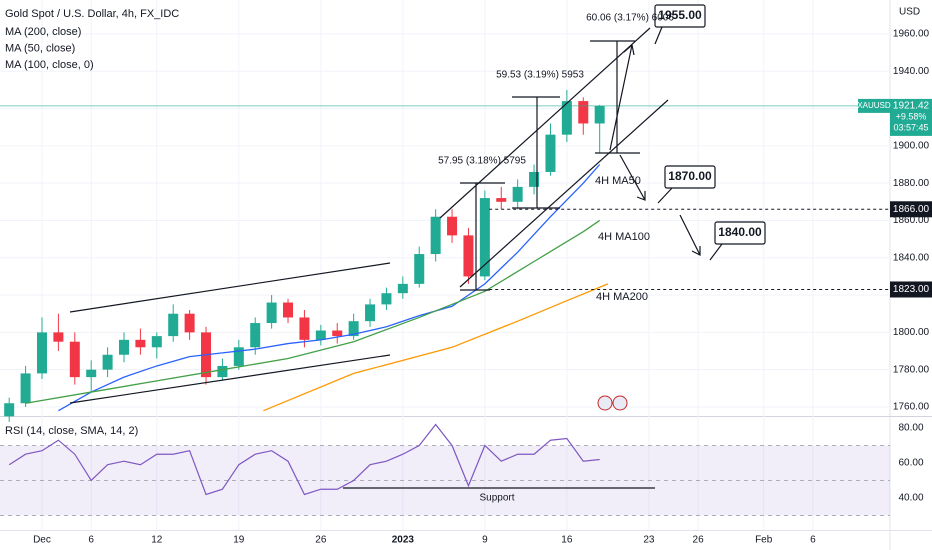  What do you see at coordinates (910, 127) in the screenshot?
I see `countdown-label: 03:57:45` at bounding box center [910, 127].